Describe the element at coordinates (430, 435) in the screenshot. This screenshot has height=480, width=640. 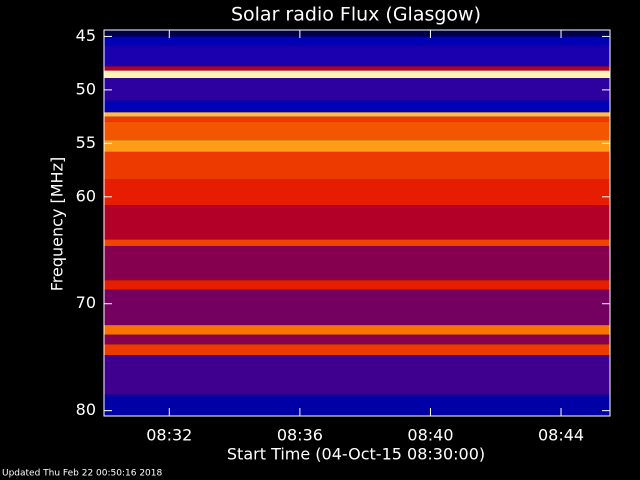
I see `x-tick-label: 08:40` at that location.